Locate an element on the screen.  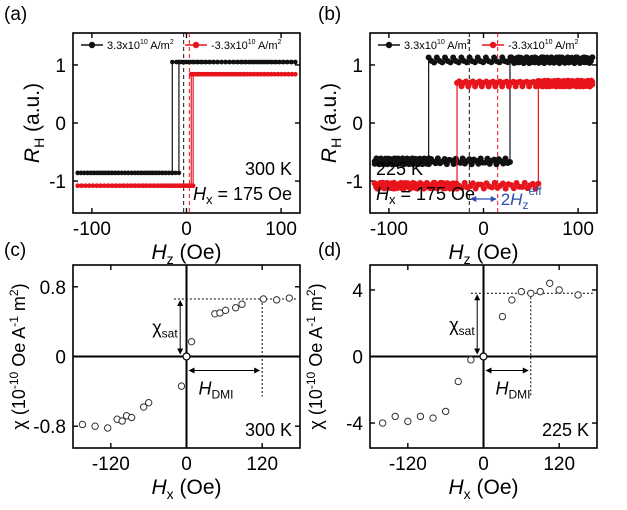
legend-label-pre: -3.3x10 is located at coordinates (229, 46).